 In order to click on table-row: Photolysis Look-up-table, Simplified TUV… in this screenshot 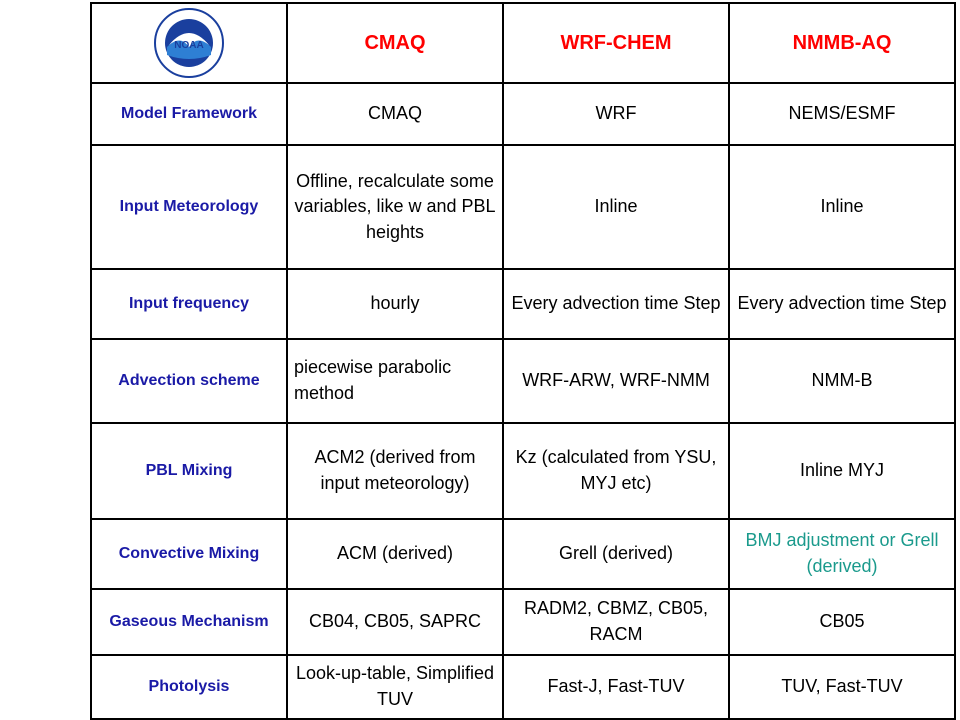, I will do `click(523, 687)`.